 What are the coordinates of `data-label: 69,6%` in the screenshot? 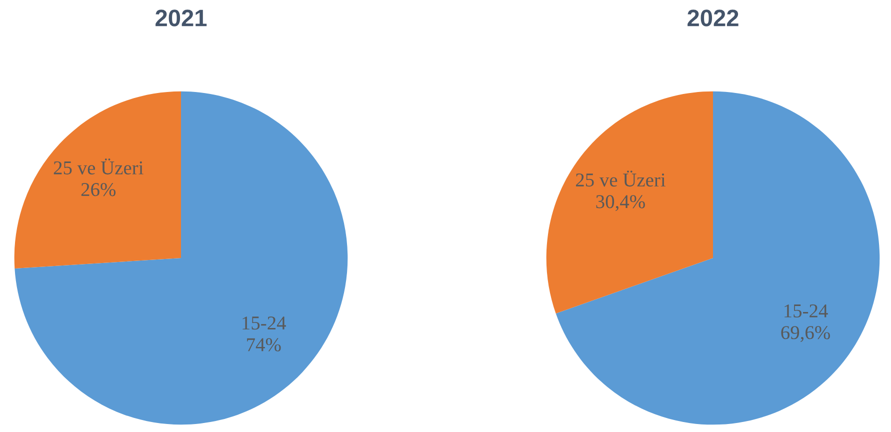 It's located at (805, 334).